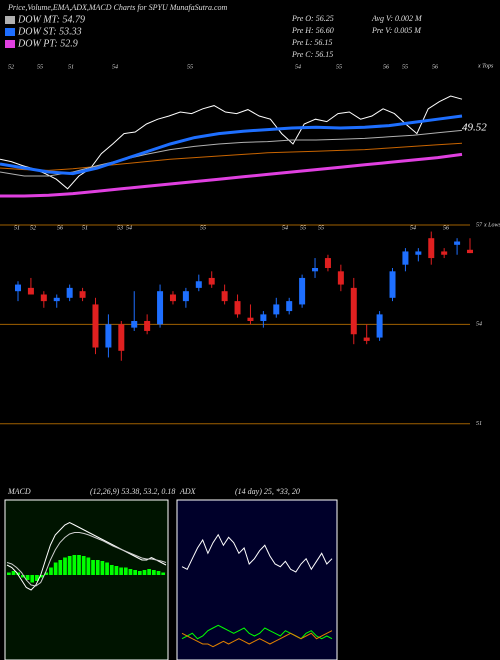  I want to click on y-tick-label: 51, so click(479, 424).